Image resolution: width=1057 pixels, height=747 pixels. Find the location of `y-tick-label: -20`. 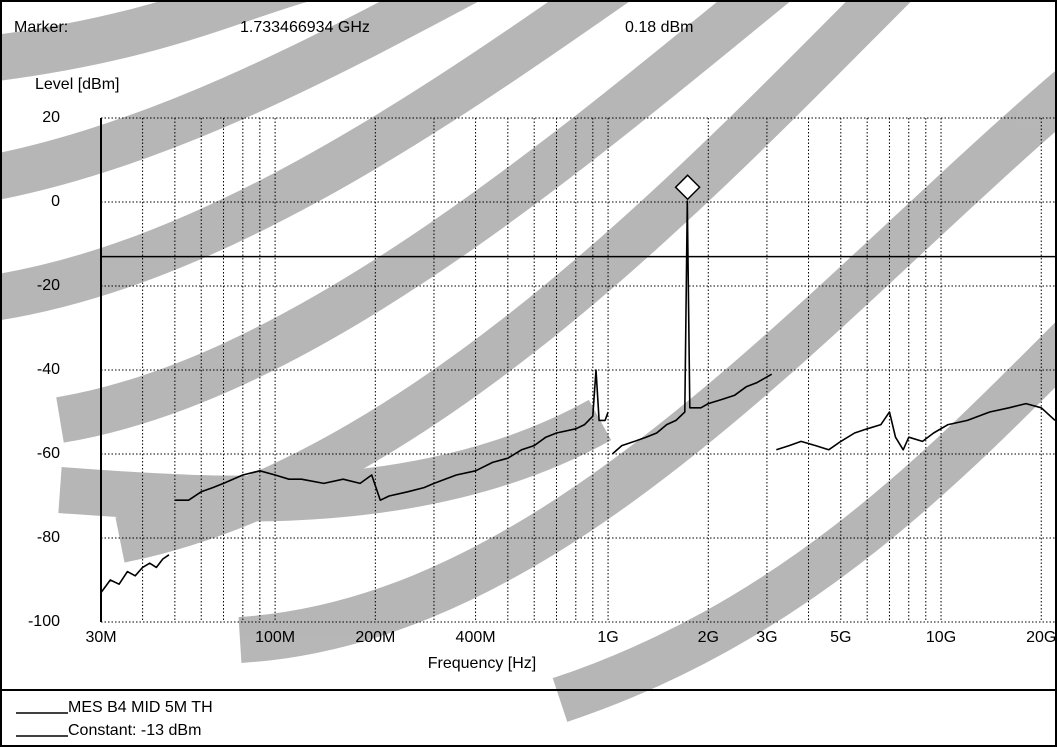

y-tick-label: -20 is located at coordinates (48, 285).